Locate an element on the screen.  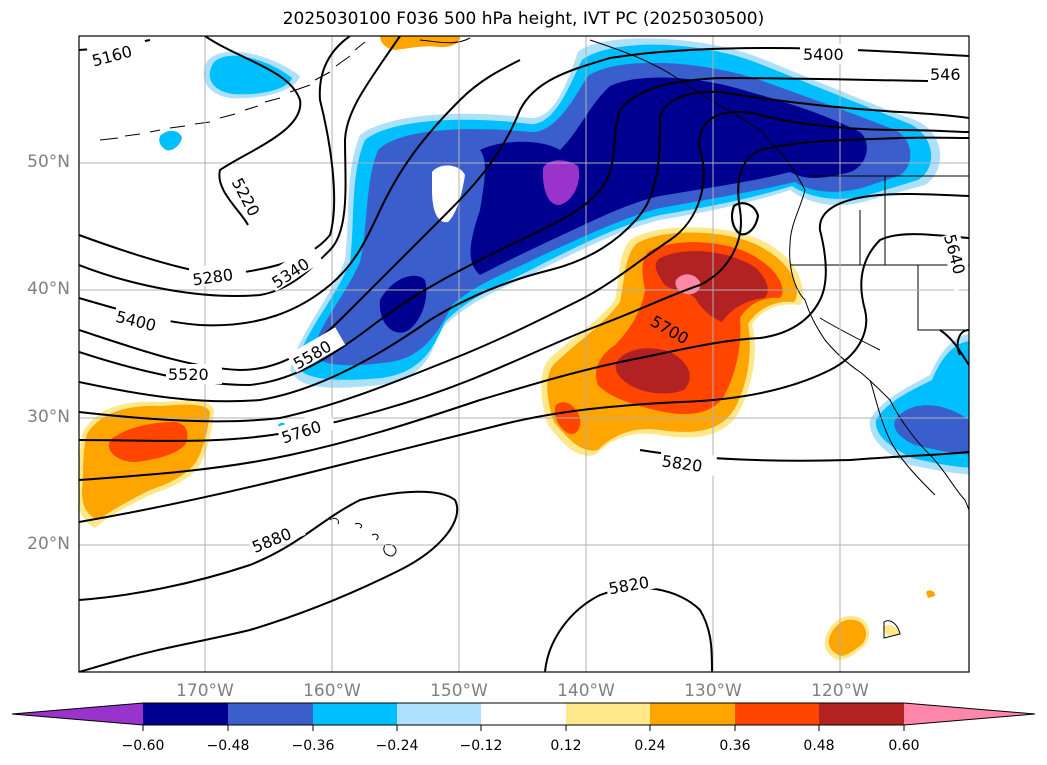
lon-tick-label: 150°W is located at coordinates (459, 691).